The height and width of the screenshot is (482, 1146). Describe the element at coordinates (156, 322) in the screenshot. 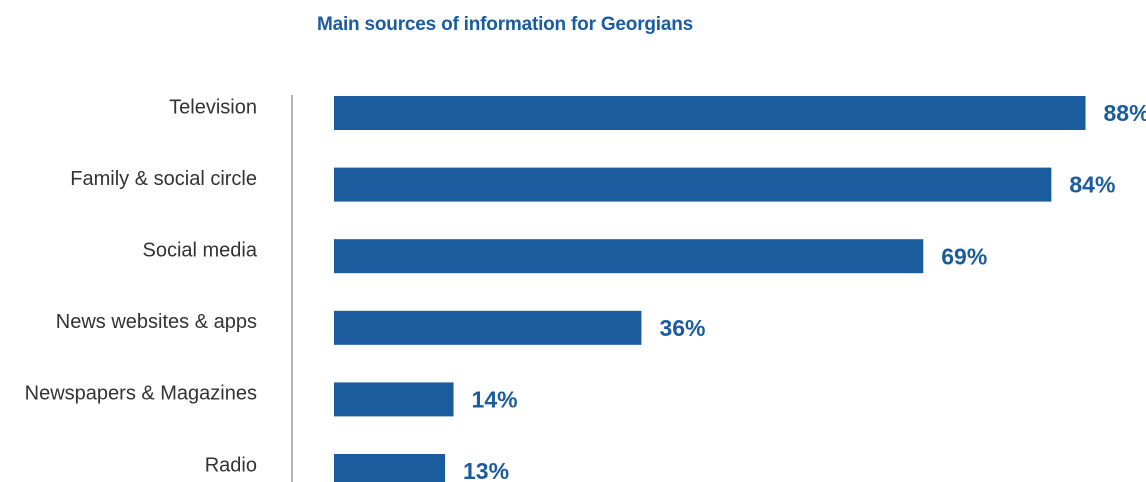

I see `category-label-3: News websites & apps` at that location.